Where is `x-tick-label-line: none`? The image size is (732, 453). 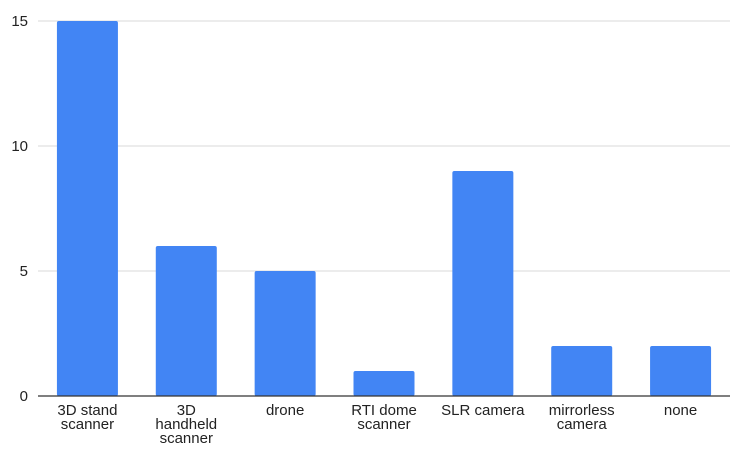
x-tick-label-line: none is located at coordinates (680, 410).